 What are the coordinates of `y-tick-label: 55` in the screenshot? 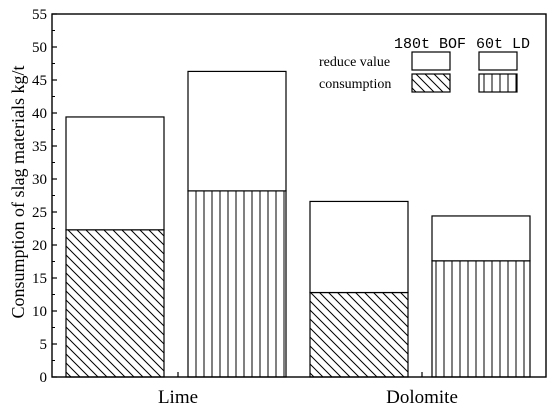 It's located at (39, 15).